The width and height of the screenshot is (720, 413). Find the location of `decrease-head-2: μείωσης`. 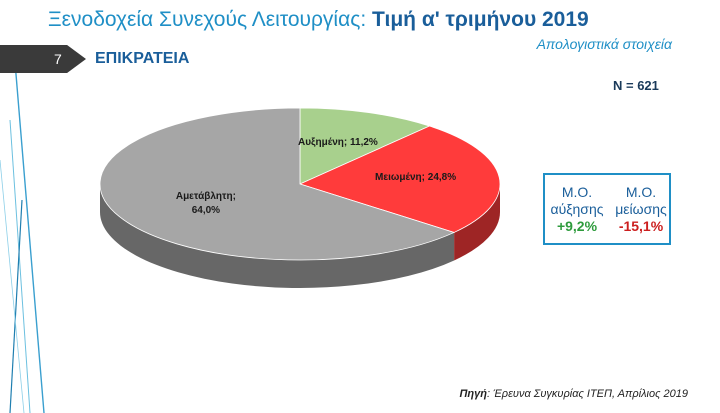

decrease-head-2: μείωσης is located at coordinates (641, 209).